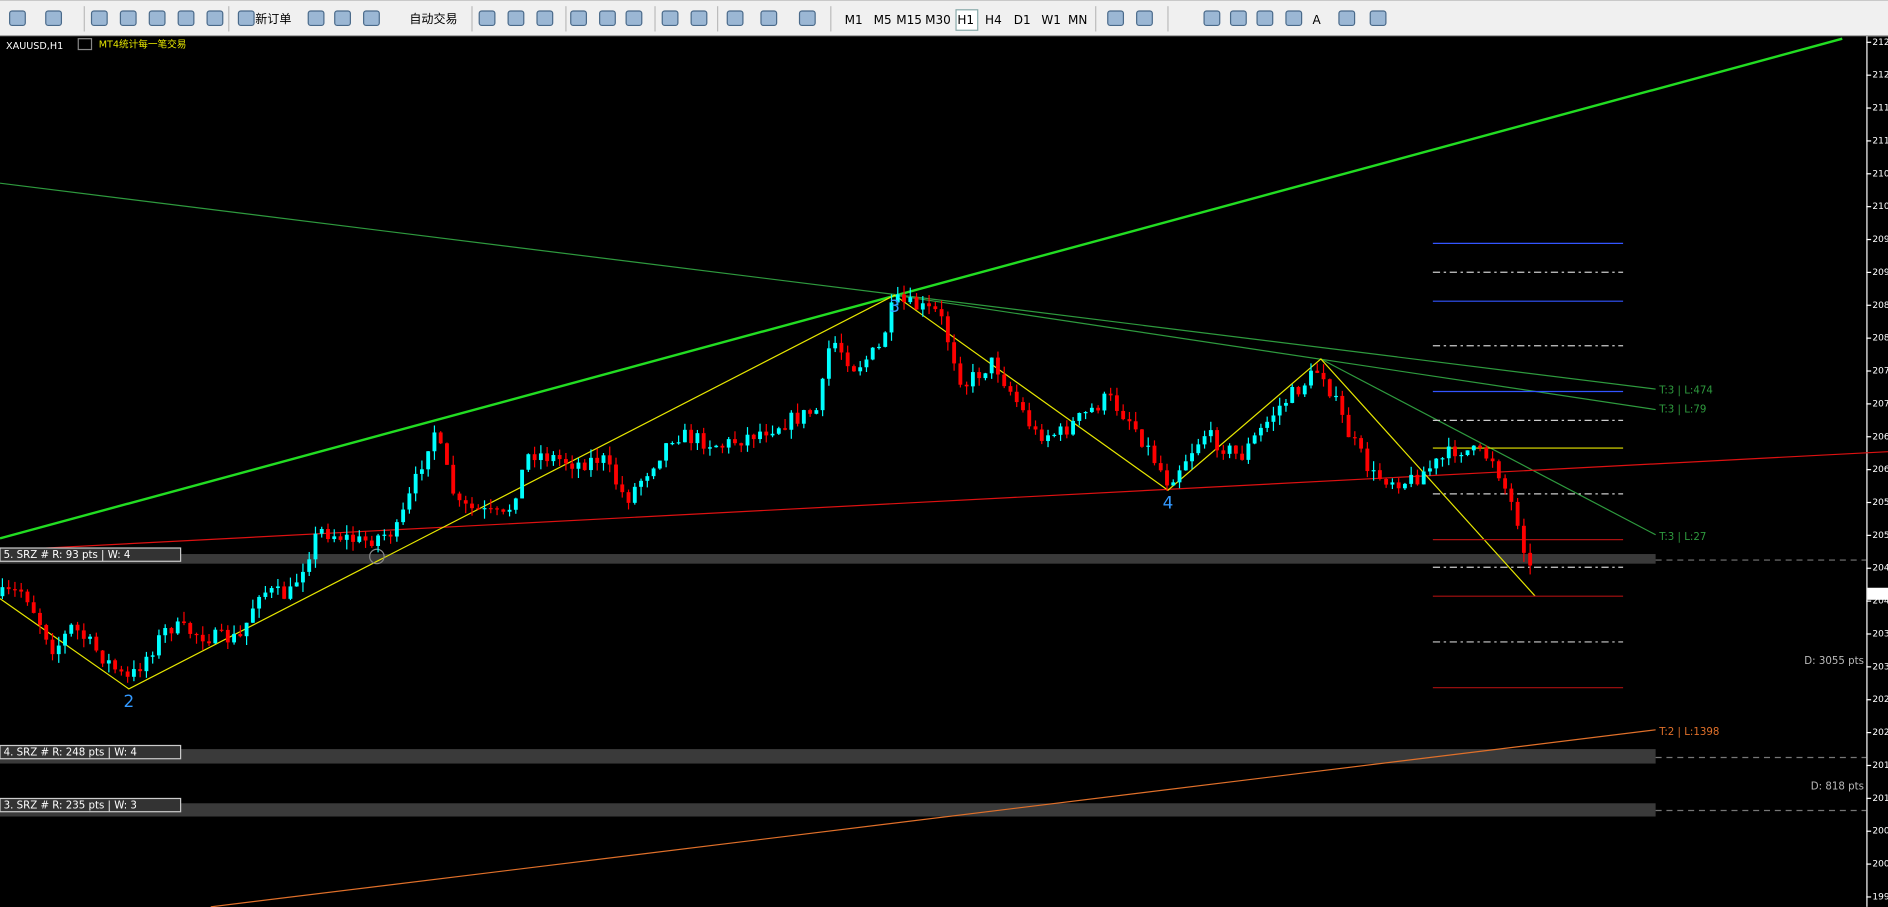 This screenshot has width=1888, height=907. What do you see at coordinates (1316, 20) in the screenshot?
I see `text-tool: A` at bounding box center [1316, 20].